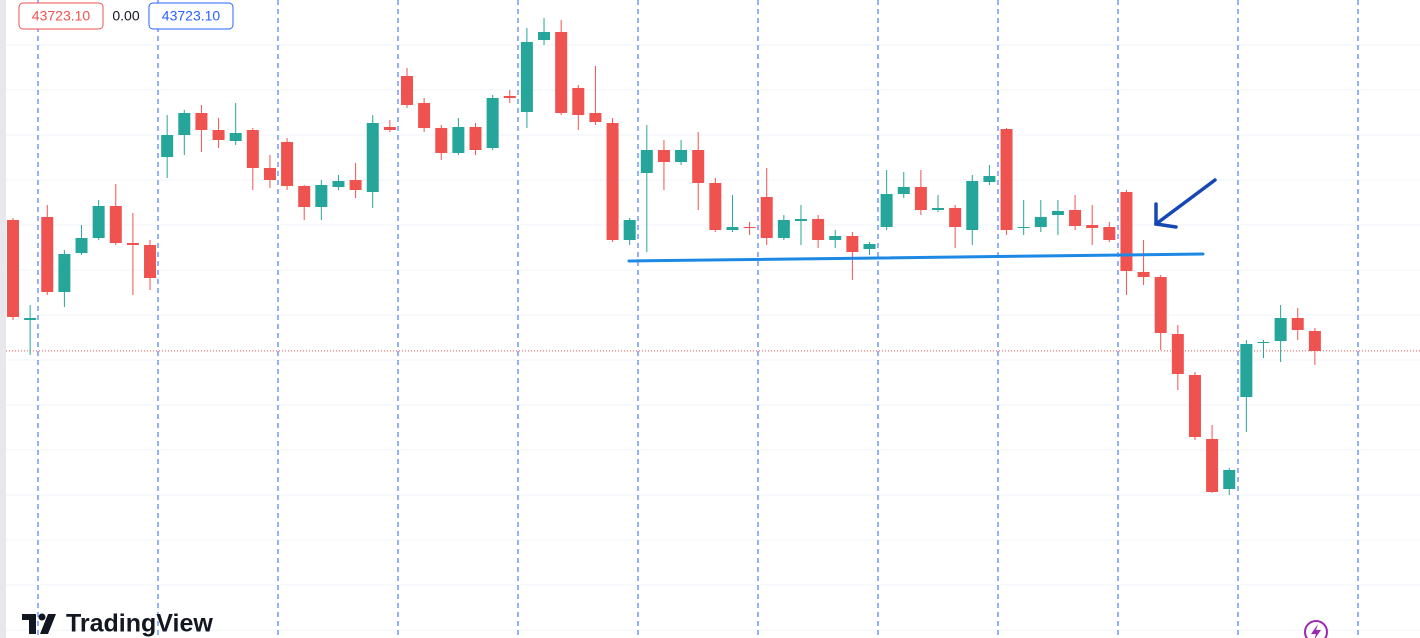  I want to click on arrow, so click(1185, 203).